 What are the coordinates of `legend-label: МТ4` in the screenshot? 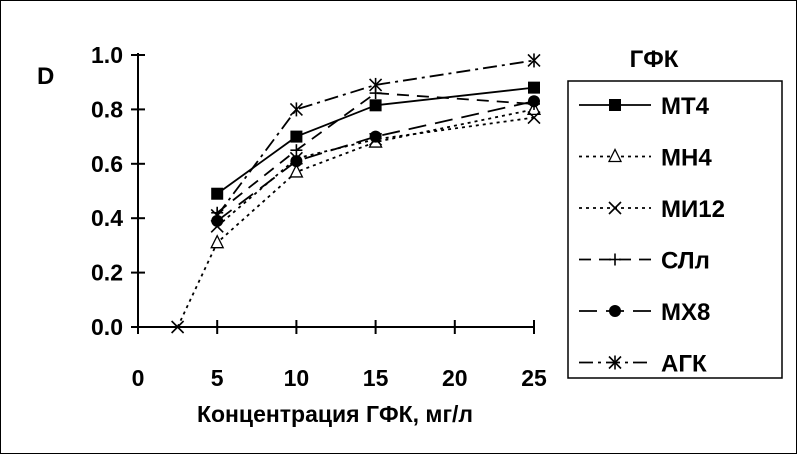 It's located at (685, 106).